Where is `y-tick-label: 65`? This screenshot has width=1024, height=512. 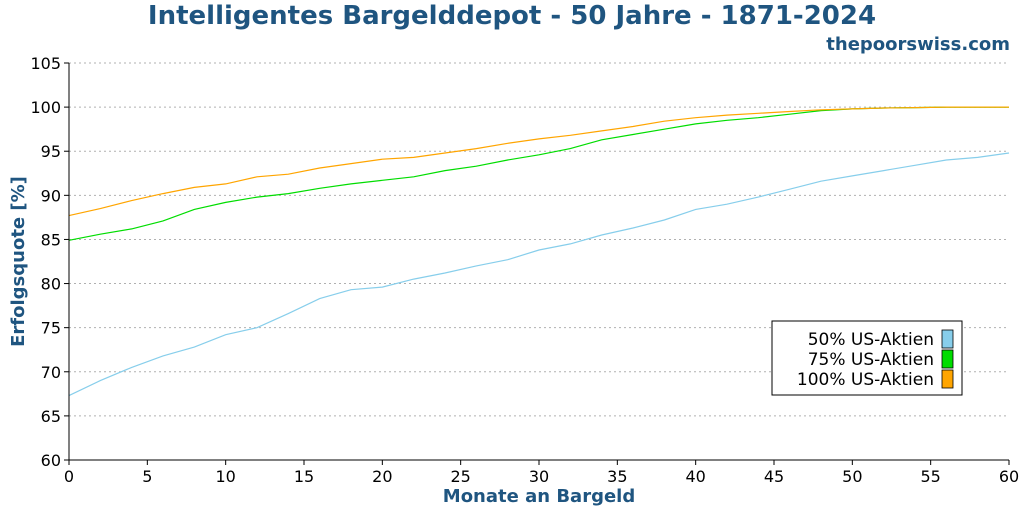 y-tick-label: 65 is located at coordinates (51, 416).